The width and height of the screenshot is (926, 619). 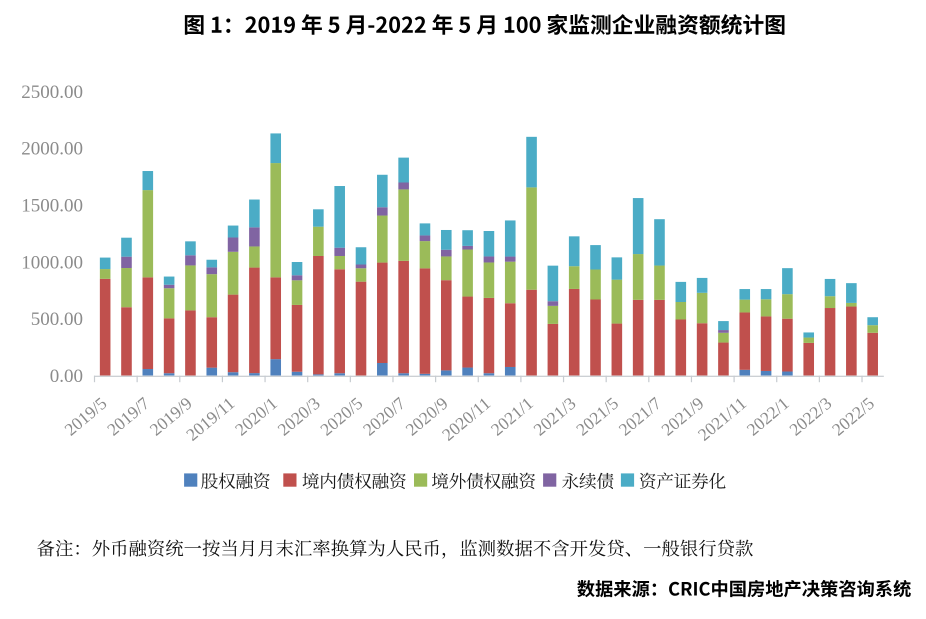 I want to click on svg-text: 1000.00, so click(x=52, y=262).